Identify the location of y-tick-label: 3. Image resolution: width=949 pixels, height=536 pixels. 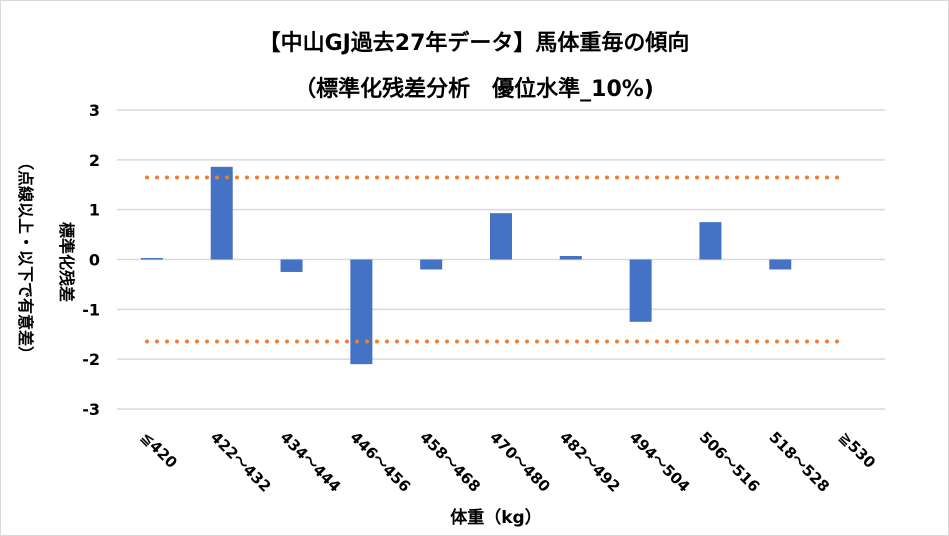
(94, 110).